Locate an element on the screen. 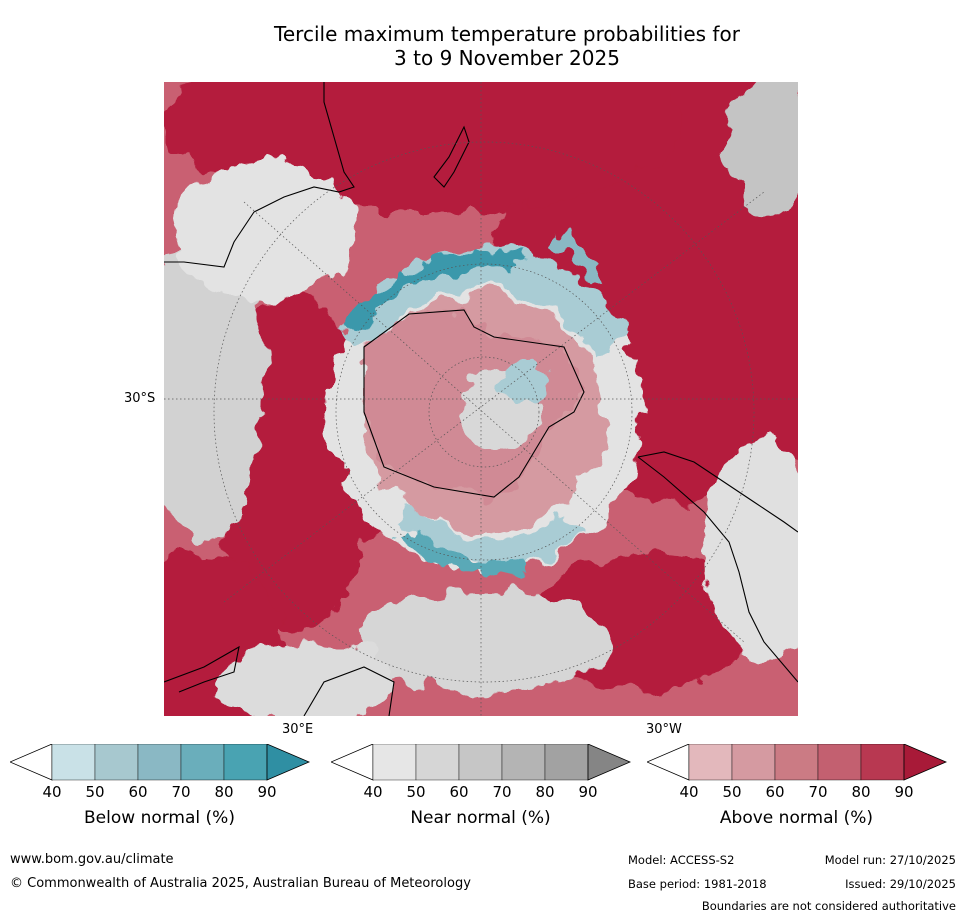  footer-url: www.bom.gov.au/climate is located at coordinates (92, 859).